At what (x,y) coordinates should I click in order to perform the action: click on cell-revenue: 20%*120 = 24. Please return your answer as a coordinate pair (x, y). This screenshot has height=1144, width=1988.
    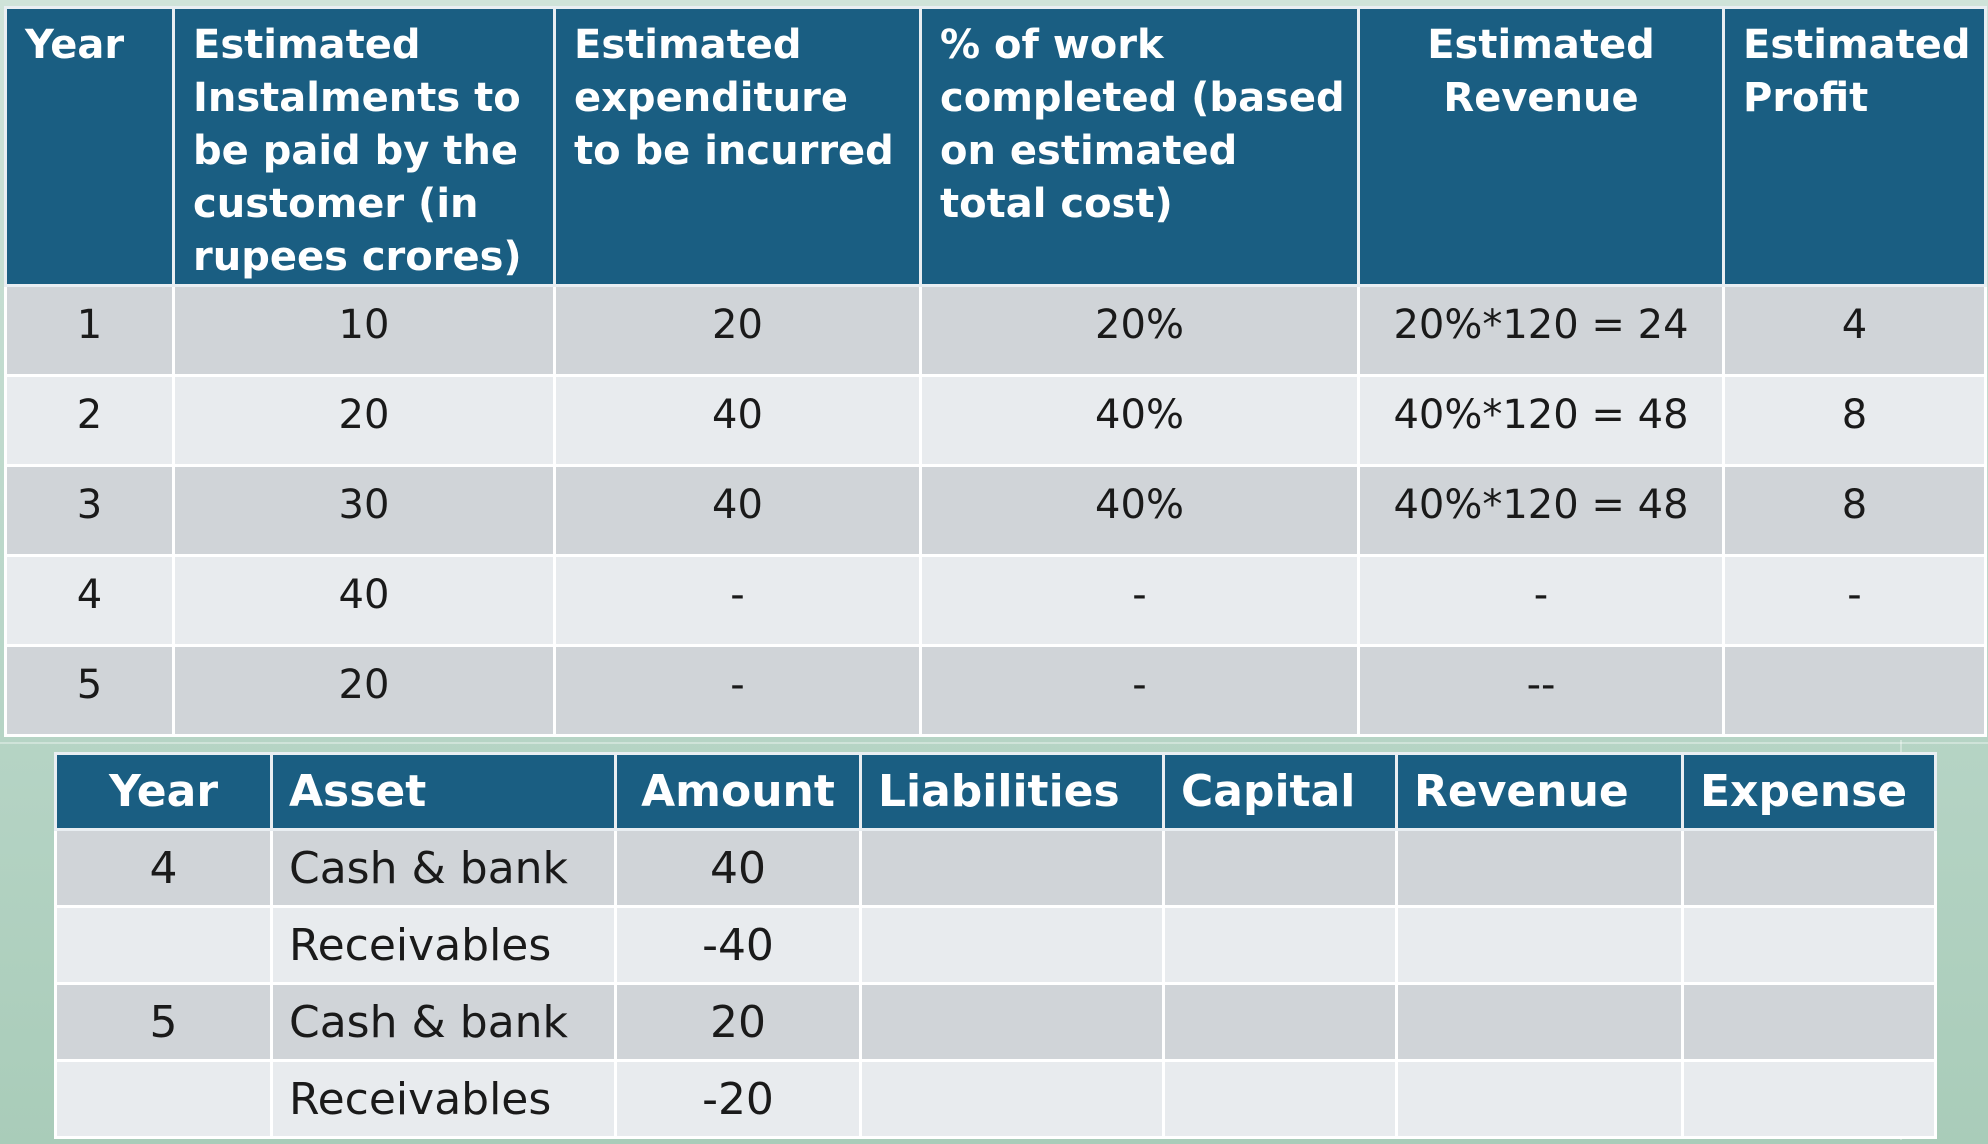
    Looking at the image, I should click on (1541, 330).